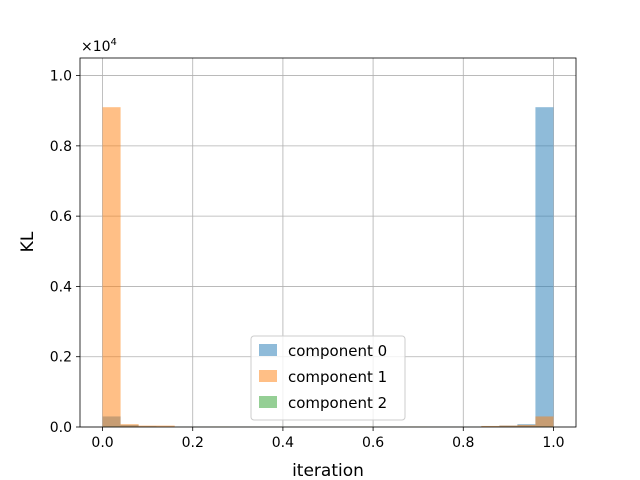  Describe the element at coordinates (96, 47) in the screenshot. I see `y-multiplier-base: ×10` at that location.